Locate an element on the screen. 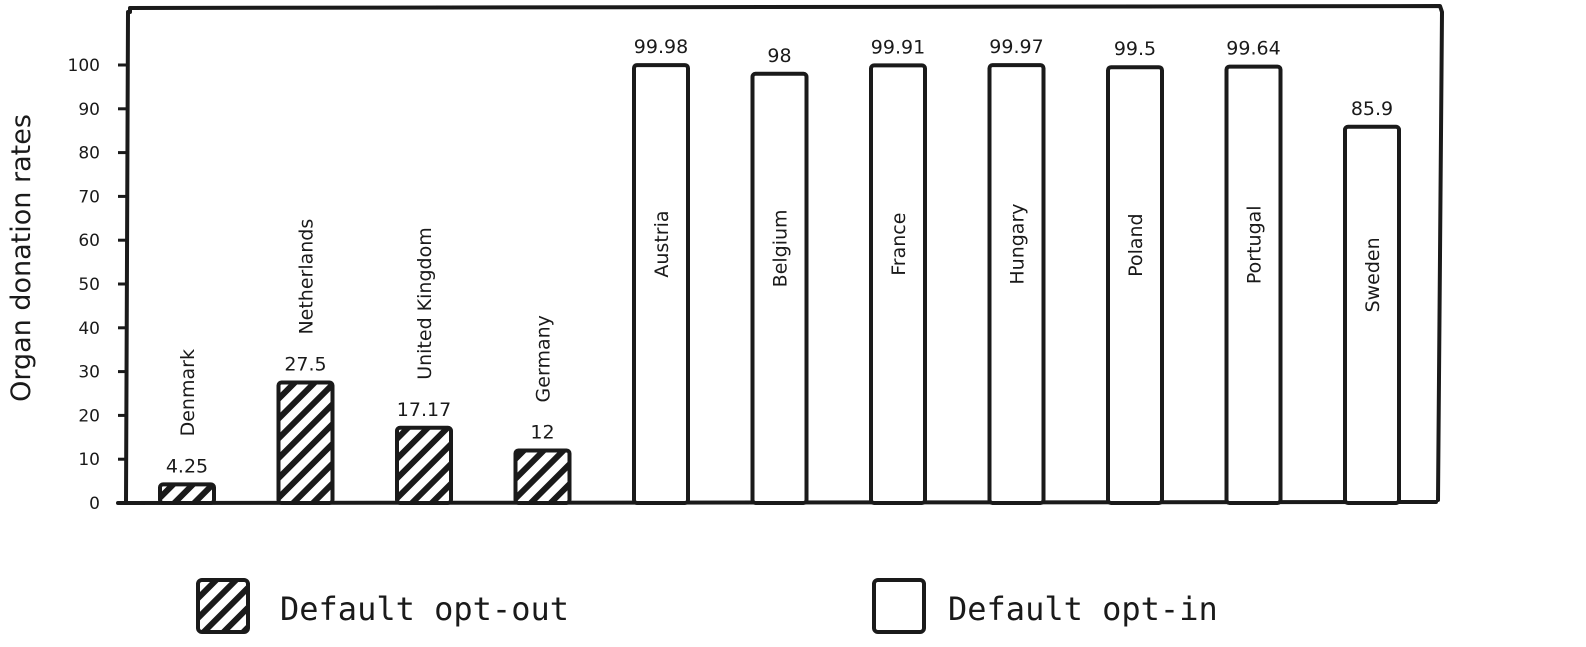  category-label: Hungary is located at coordinates (1018, 243).